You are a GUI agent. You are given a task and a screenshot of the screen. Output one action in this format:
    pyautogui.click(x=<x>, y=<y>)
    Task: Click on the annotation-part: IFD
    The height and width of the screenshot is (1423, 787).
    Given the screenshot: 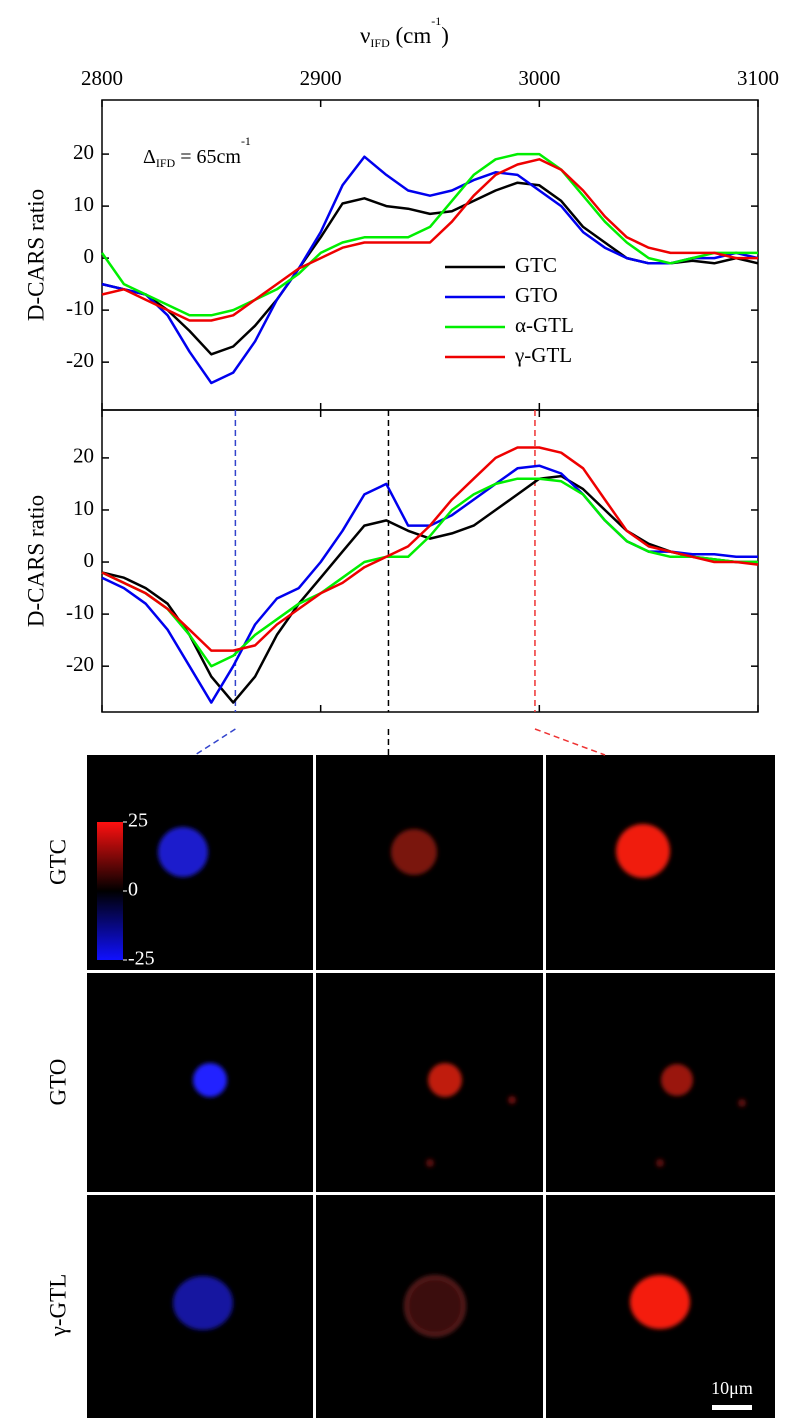 What is the action you would take?
    pyautogui.click(x=166, y=163)
    